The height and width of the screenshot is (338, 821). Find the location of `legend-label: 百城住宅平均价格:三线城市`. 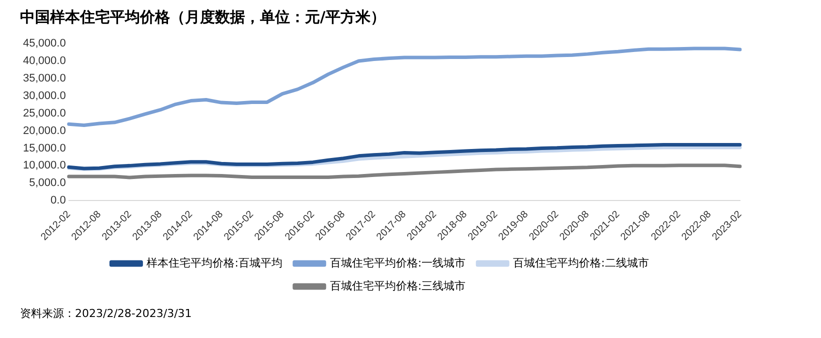

legend-label: 百城住宅平均价格:三线城市 is located at coordinates (398, 285).